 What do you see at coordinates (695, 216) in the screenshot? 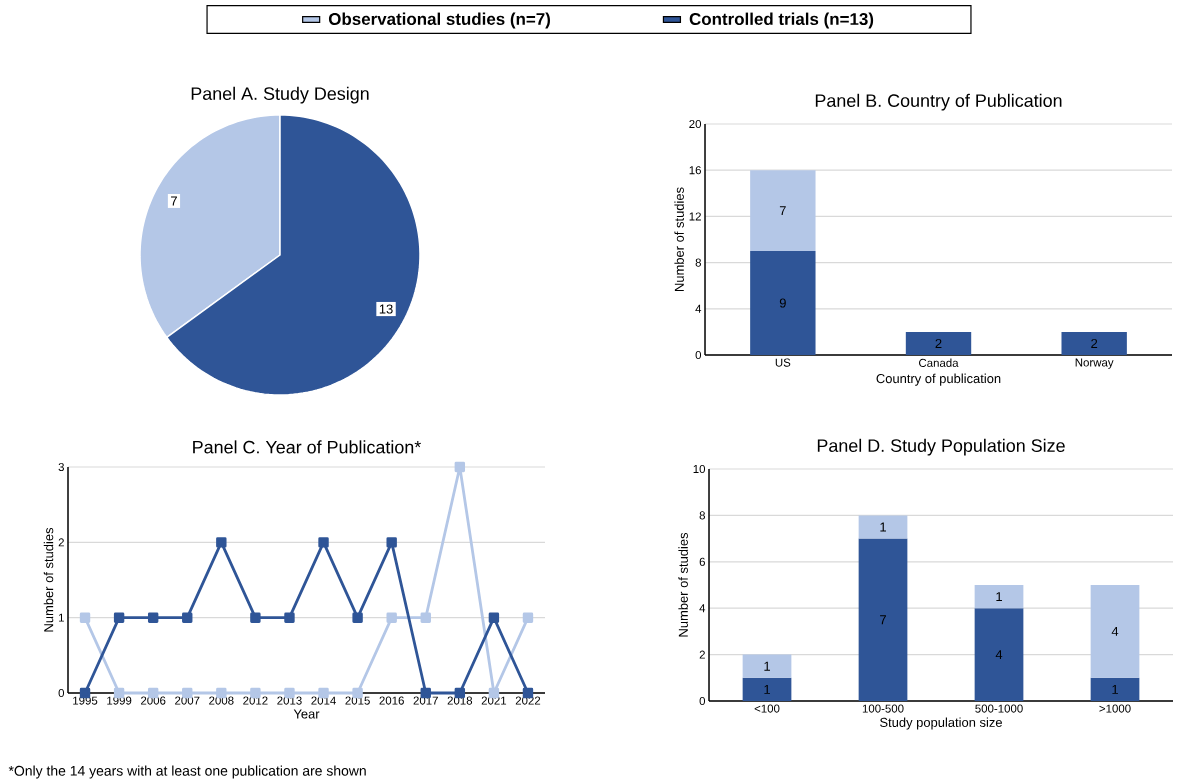
I see `y-tick-label: 12` at bounding box center [695, 216].